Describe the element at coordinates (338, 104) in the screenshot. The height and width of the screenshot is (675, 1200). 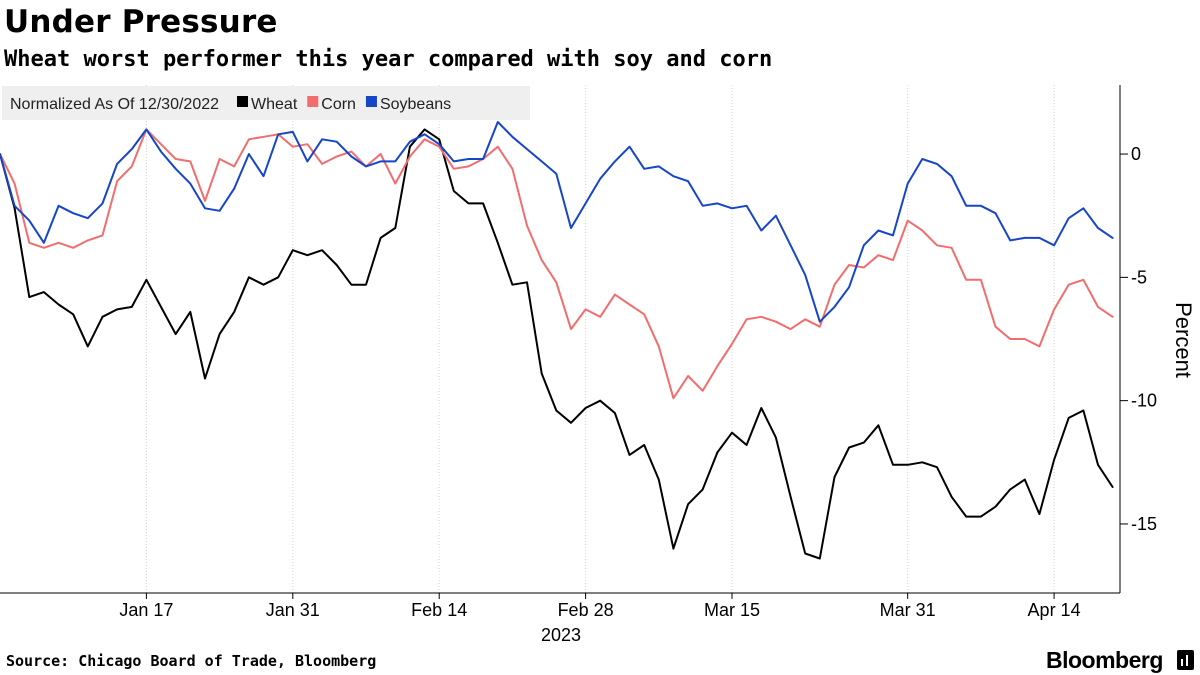
I see `legend-label-corn: Corn` at that location.